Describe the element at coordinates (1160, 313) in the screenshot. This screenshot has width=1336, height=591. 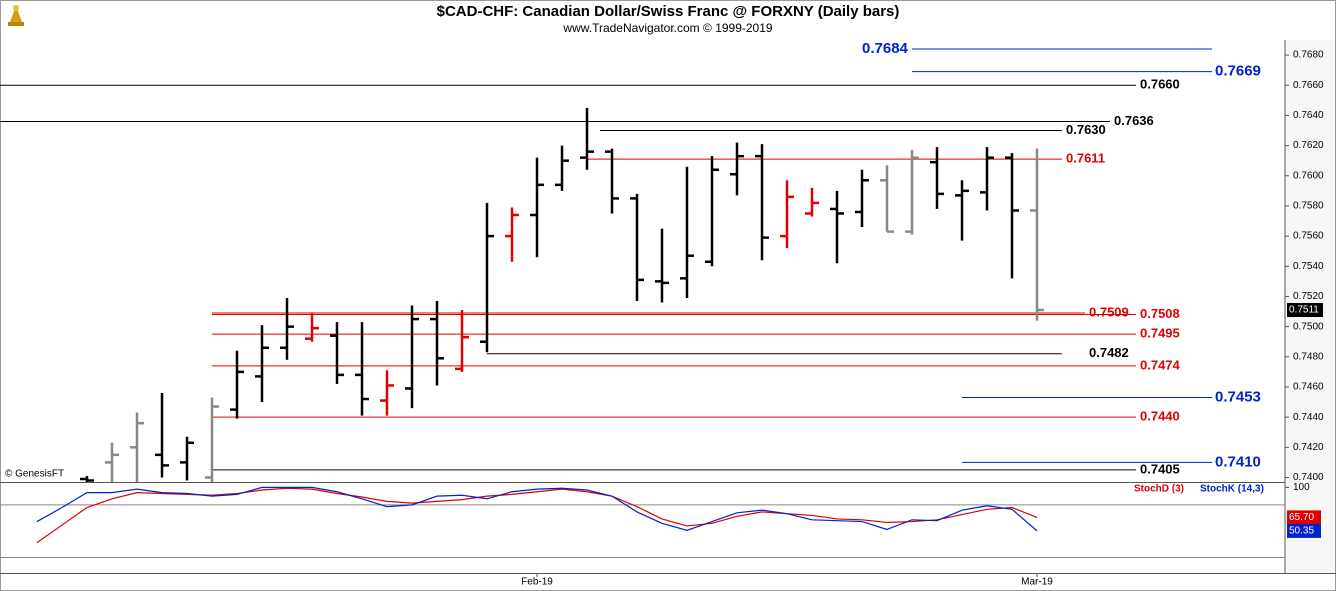
I see `level-label: 0.7508` at that location.